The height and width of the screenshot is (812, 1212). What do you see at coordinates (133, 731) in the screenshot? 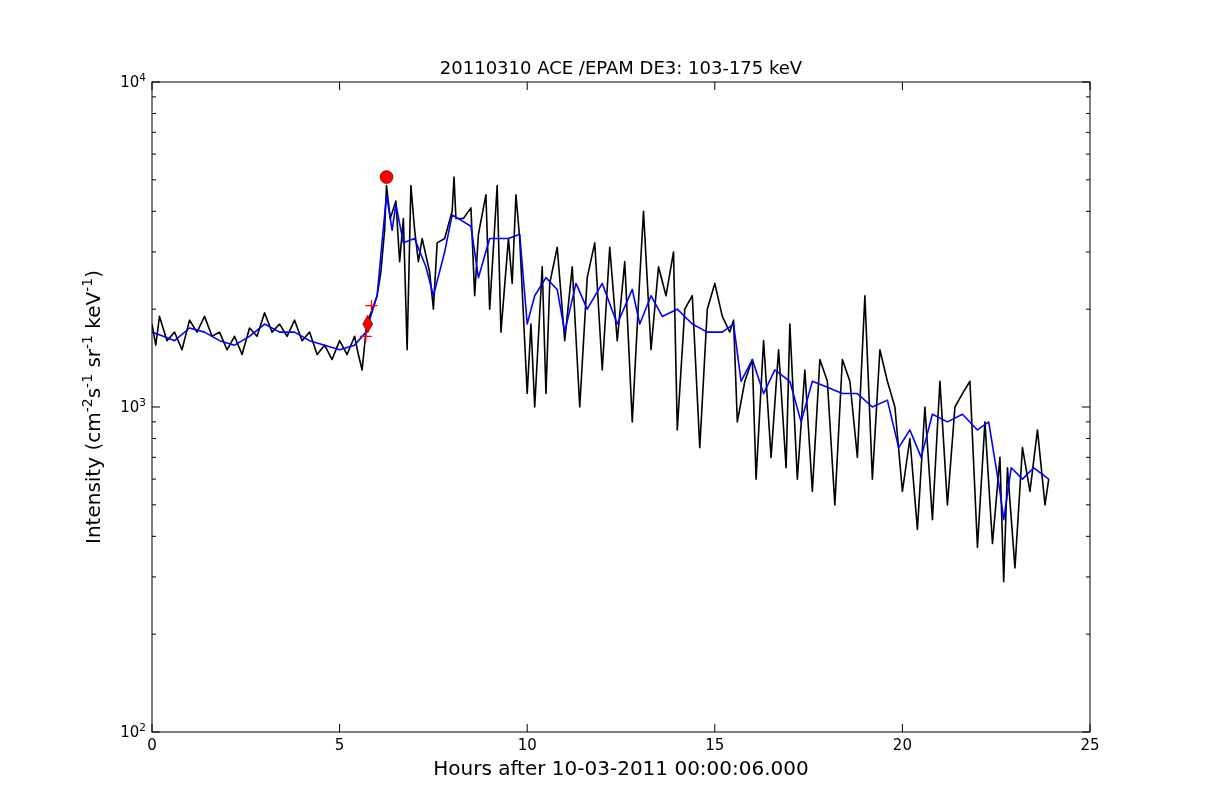
I see `y-tick-label: 10$^{2}$` at bounding box center [133, 731].